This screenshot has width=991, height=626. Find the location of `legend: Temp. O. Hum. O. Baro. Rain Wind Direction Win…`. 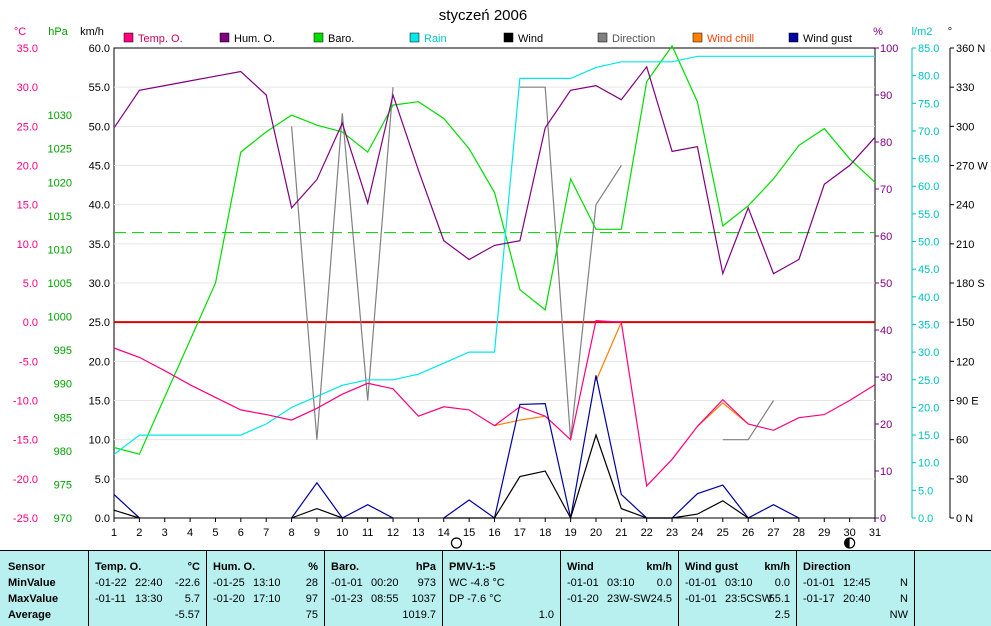

legend: Temp. O. Hum. O. Baro. Rain Wind Direction Win… is located at coordinates (487, 38).